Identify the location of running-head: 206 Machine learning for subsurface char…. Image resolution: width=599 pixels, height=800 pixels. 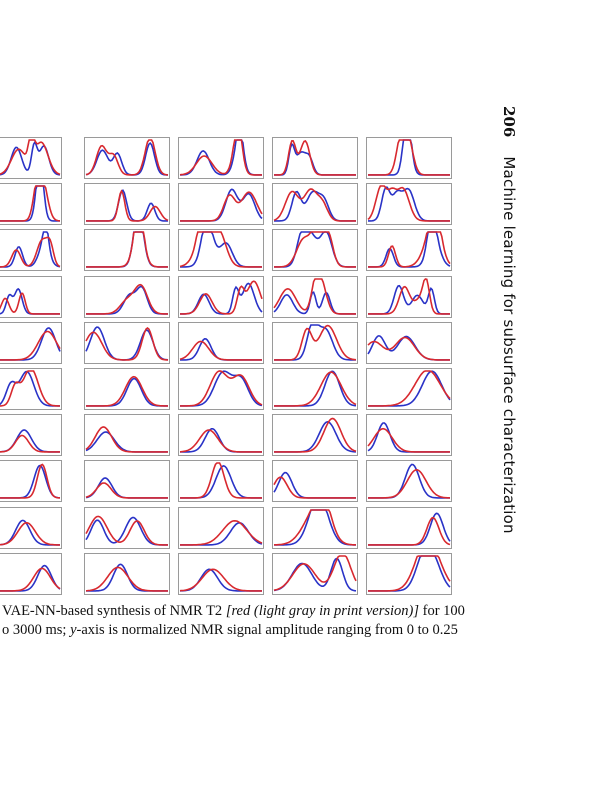
(509, 320).